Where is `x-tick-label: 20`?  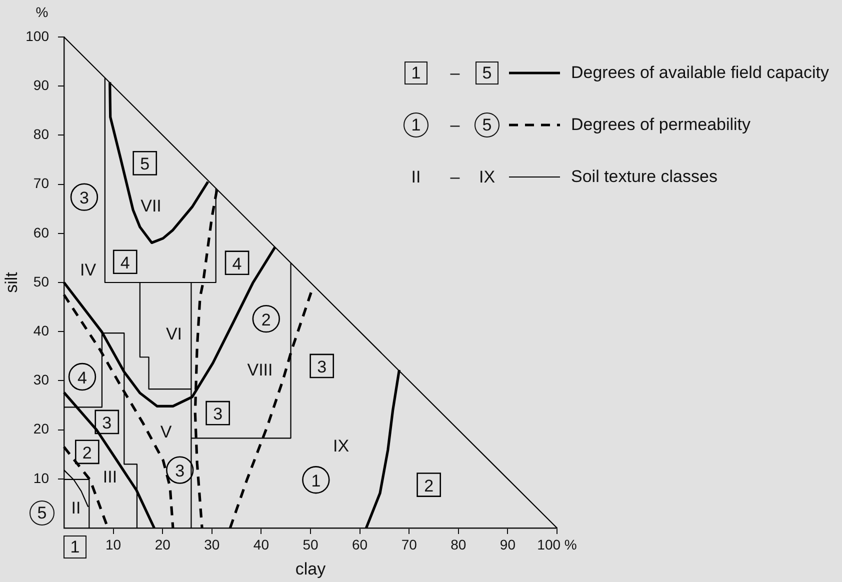
x-tick-label: 20 is located at coordinates (162, 544).